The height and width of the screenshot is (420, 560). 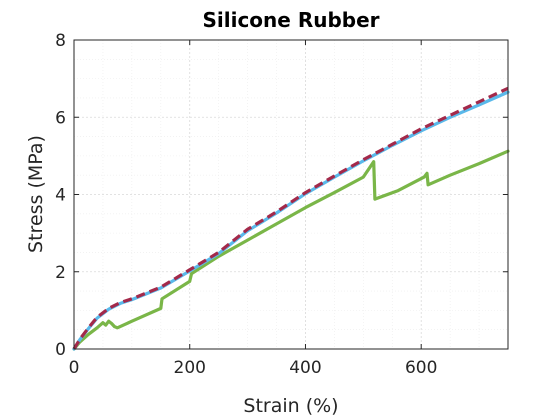 I want to click on x-tick-label: 400, so click(x=305, y=368).